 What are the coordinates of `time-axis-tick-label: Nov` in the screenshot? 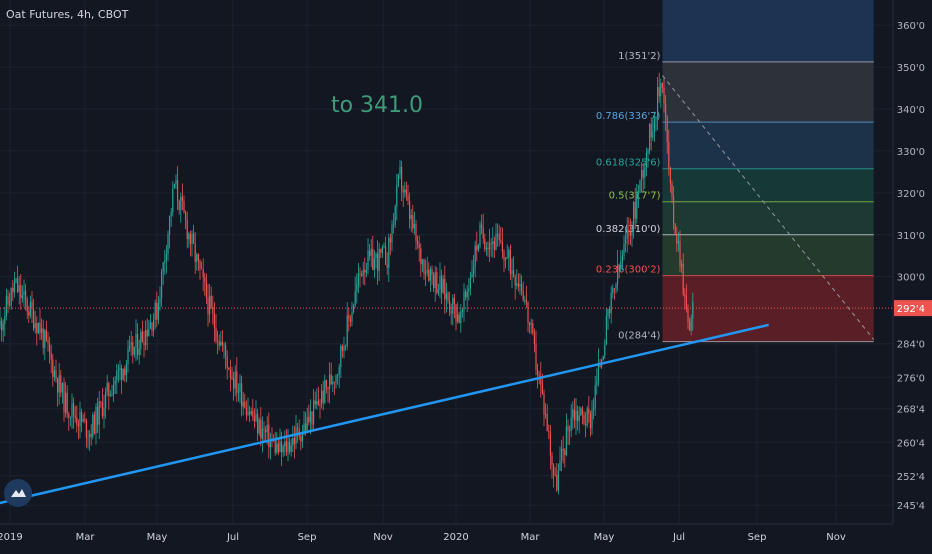 It's located at (383, 537).